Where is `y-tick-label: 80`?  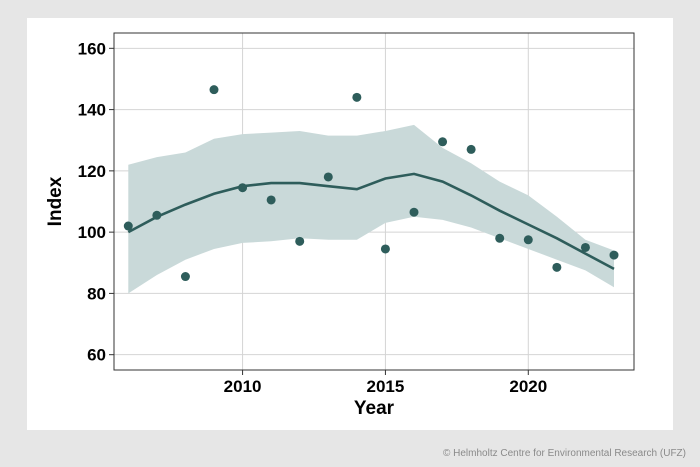
y-tick-label: 80 is located at coordinates (96, 293).